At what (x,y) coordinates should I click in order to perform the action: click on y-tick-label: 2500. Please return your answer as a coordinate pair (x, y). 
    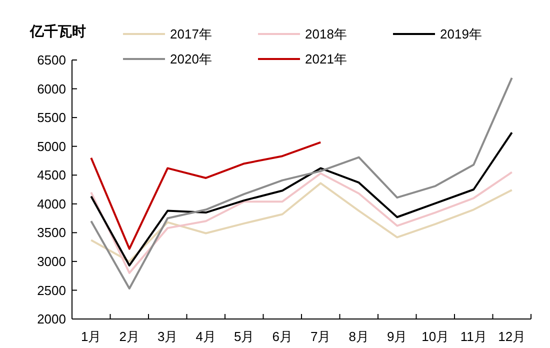
    Looking at the image, I should click on (51, 290).